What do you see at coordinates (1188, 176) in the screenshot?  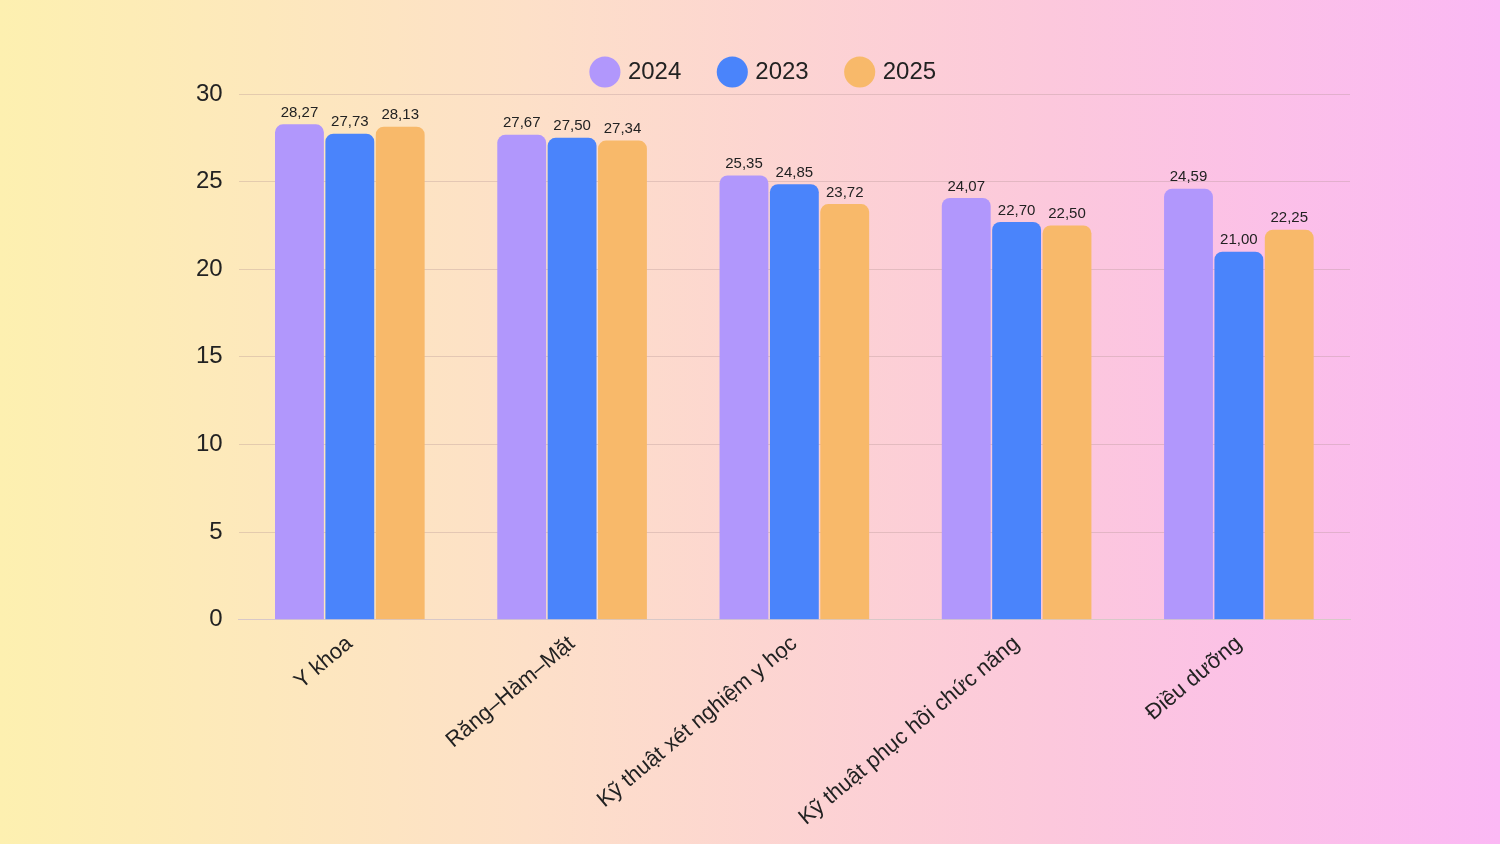 I see `data-label: 24,59` at bounding box center [1188, 176].